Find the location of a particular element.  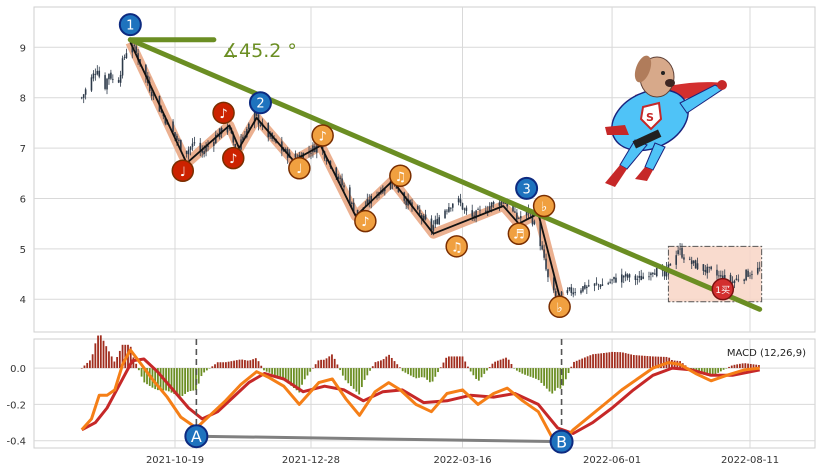

divergence-point-label: B is located at coordinates (561, 442).